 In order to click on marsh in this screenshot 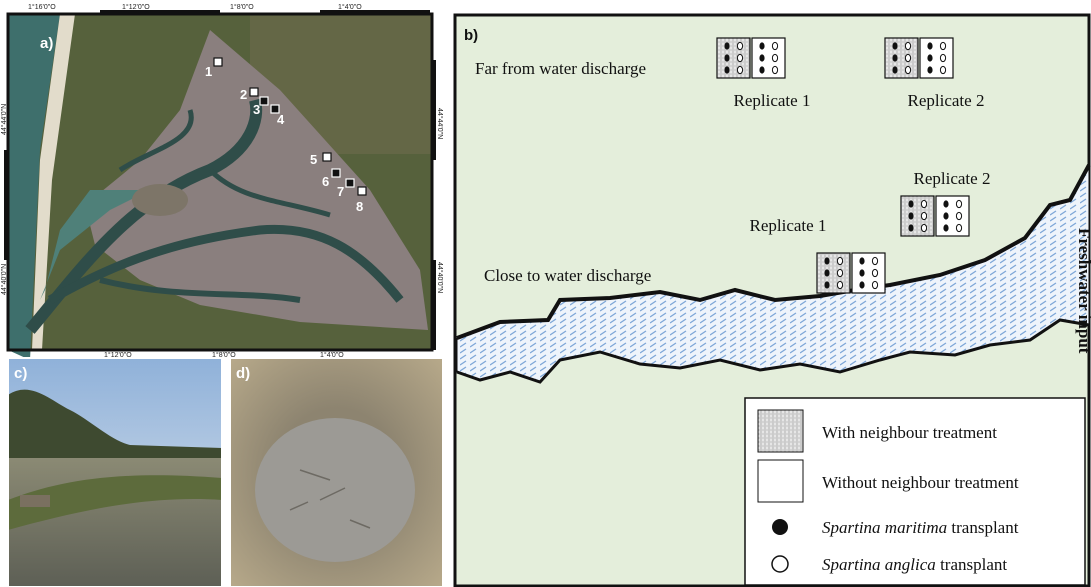, I will do `click(115, 502)`.